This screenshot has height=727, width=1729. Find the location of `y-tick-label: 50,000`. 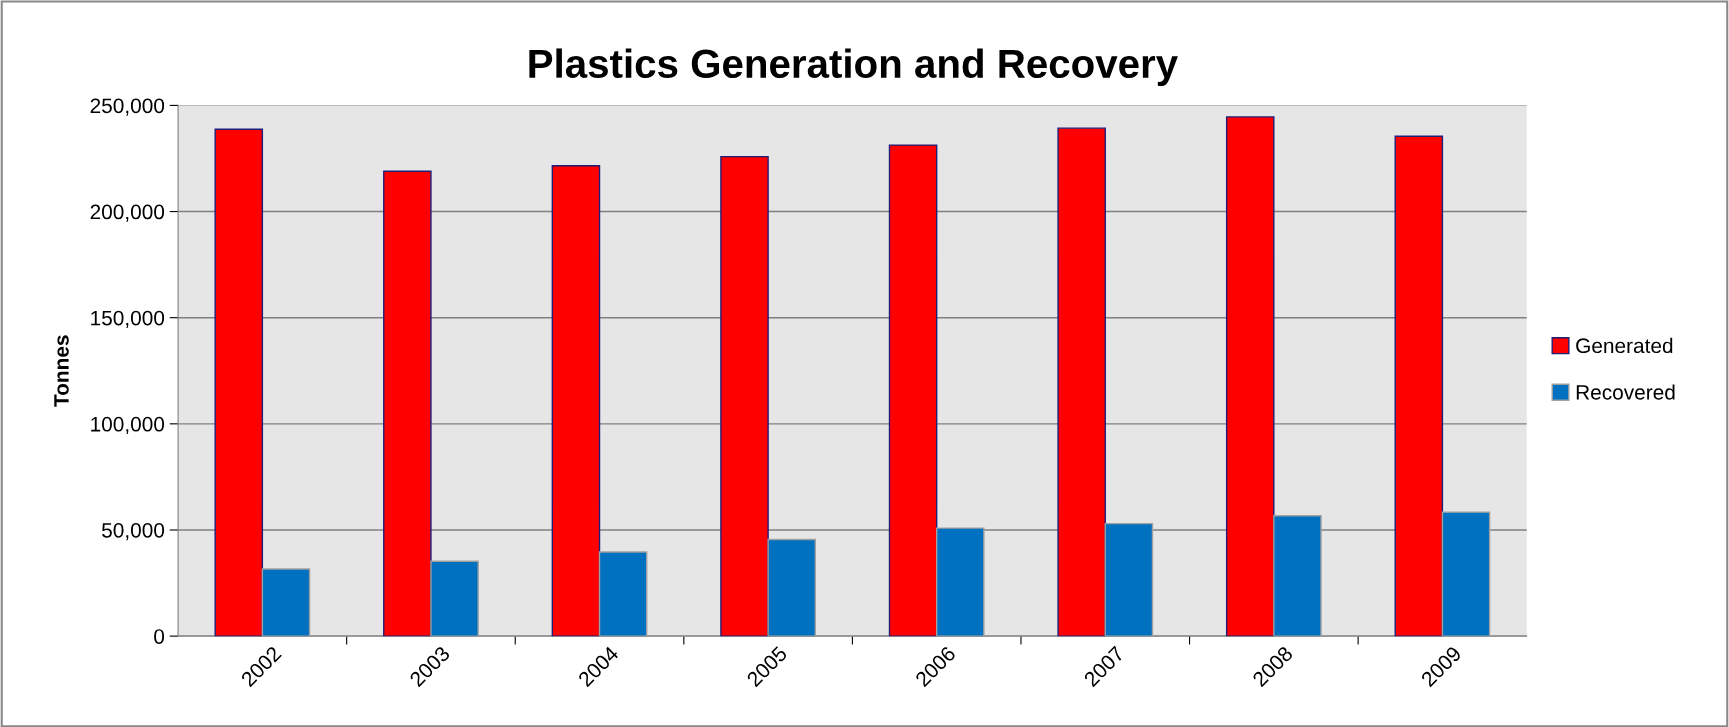

y-tick-label: 50,000 is located at coordinates (133, 531).